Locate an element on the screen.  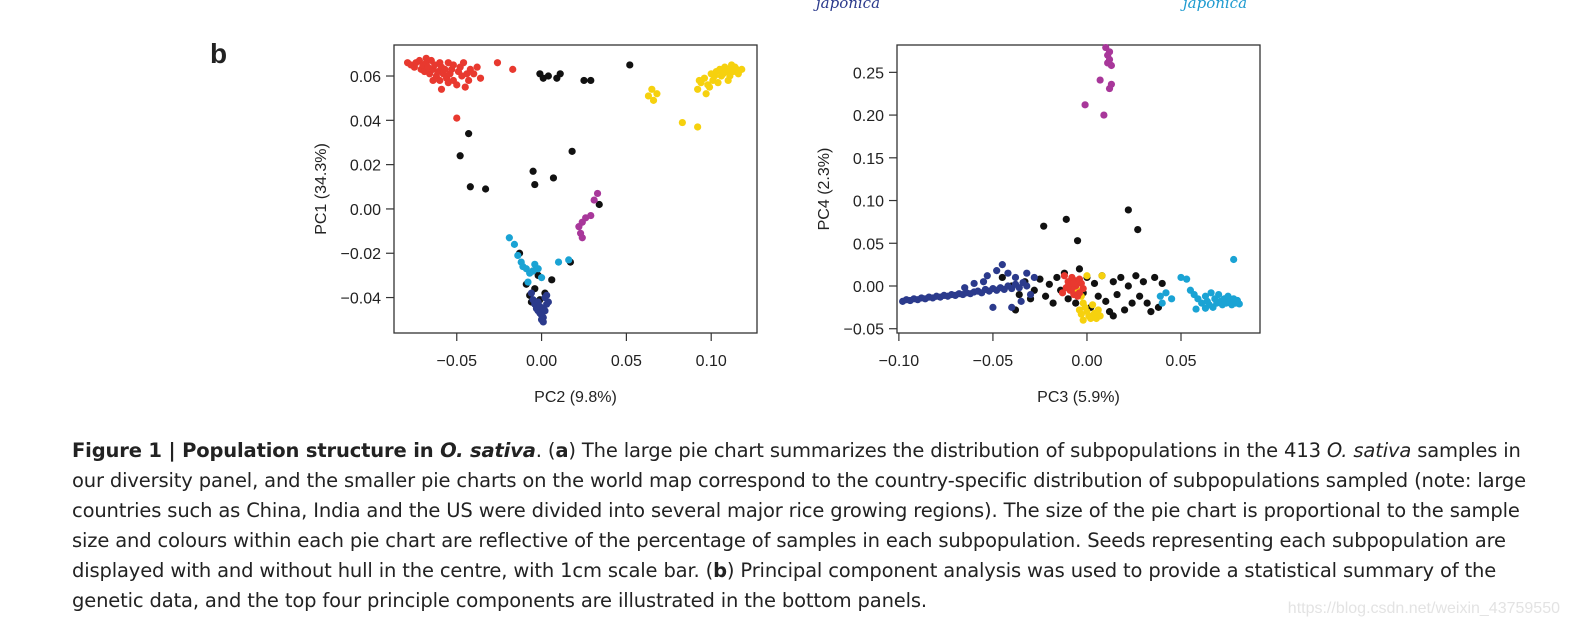
caption-part-b: b is located at coordinates (720, 570).